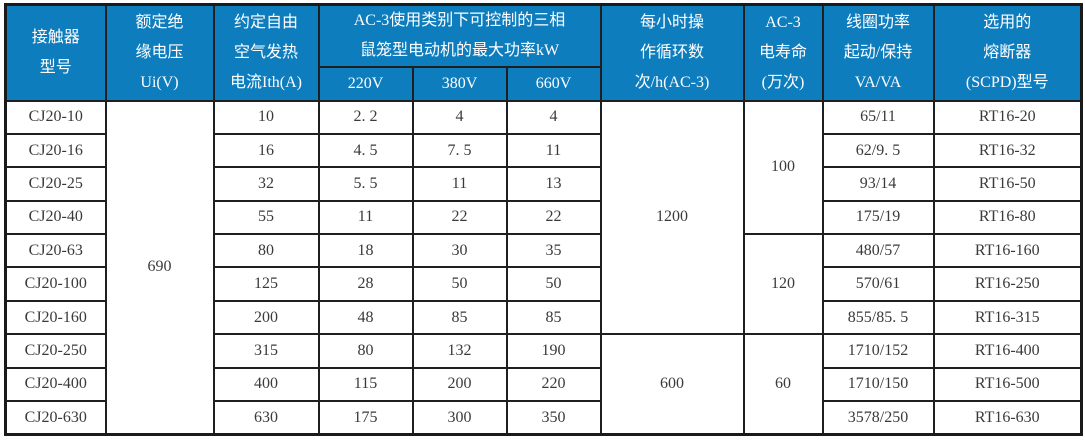 The image size is (1085, 440). I want to click on cell-max-power-660v: 22, so click(553, 217).